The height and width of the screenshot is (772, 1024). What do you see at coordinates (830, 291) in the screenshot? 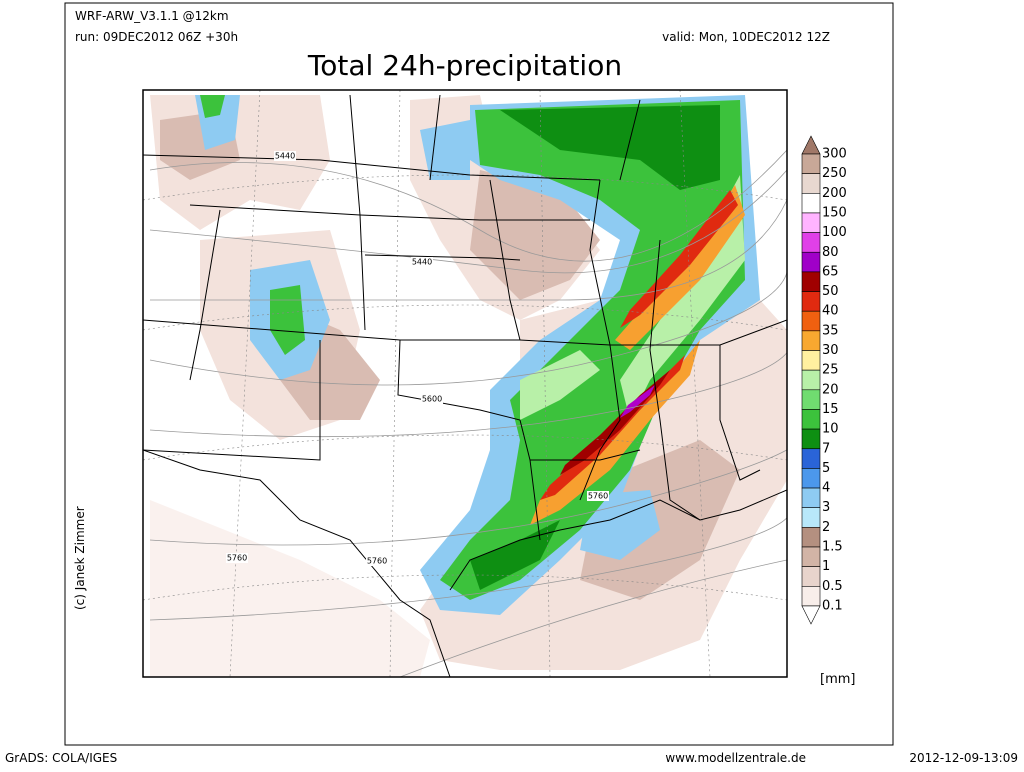
I see `legend-label: 50` at bounding box center [830, 291].